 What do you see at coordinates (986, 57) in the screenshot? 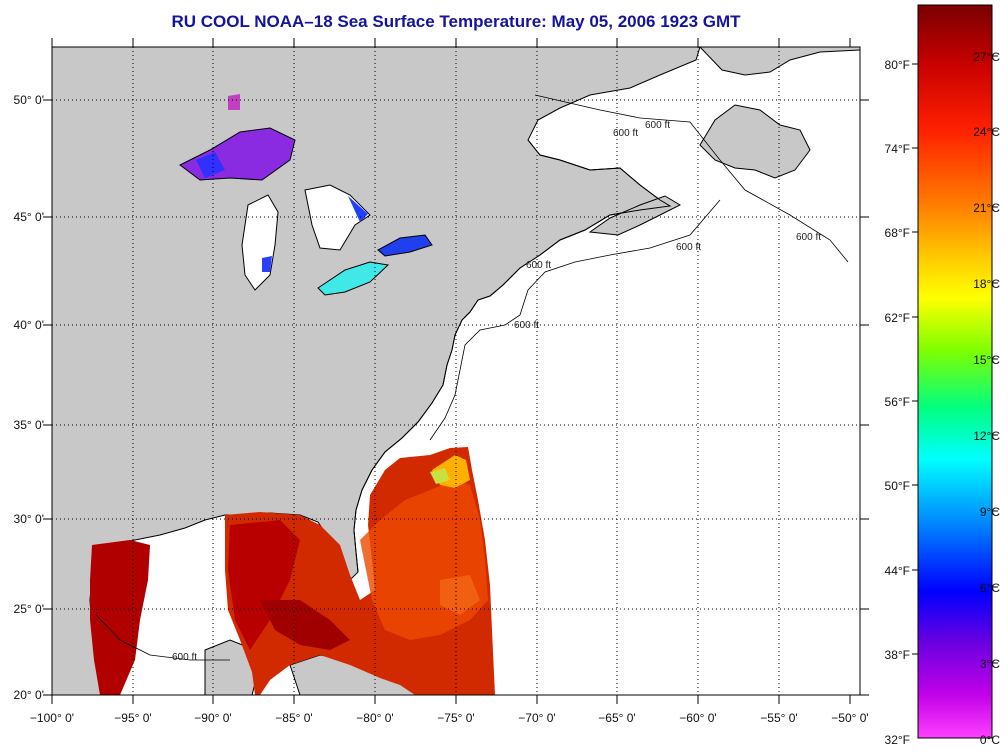
I see `celsius-label: 27°C` at bounding box center [986, 57].